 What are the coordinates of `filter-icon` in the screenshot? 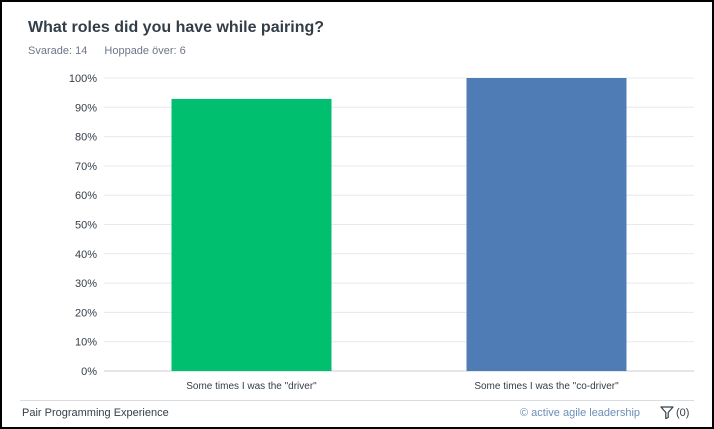 It's located at (667, 412).